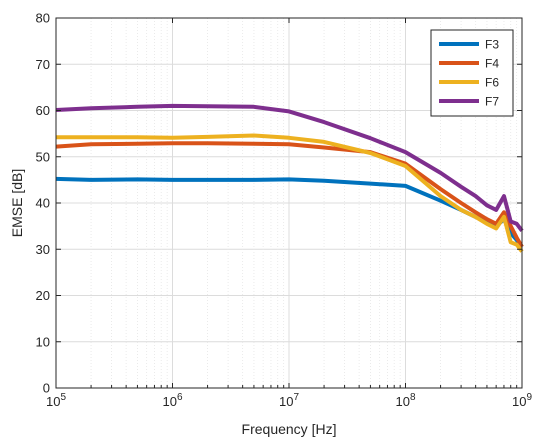 Image resolution: width=550 pixels, height=448 pixels. Describe the element at coordinates (472, 73) in the screenshot. I see `legend: F3 F4 F6 F7` at that location.